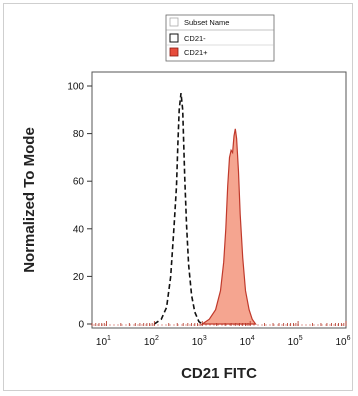  I want to click on legend-entry-cd21-neg: CD21-, so click(195, 38).